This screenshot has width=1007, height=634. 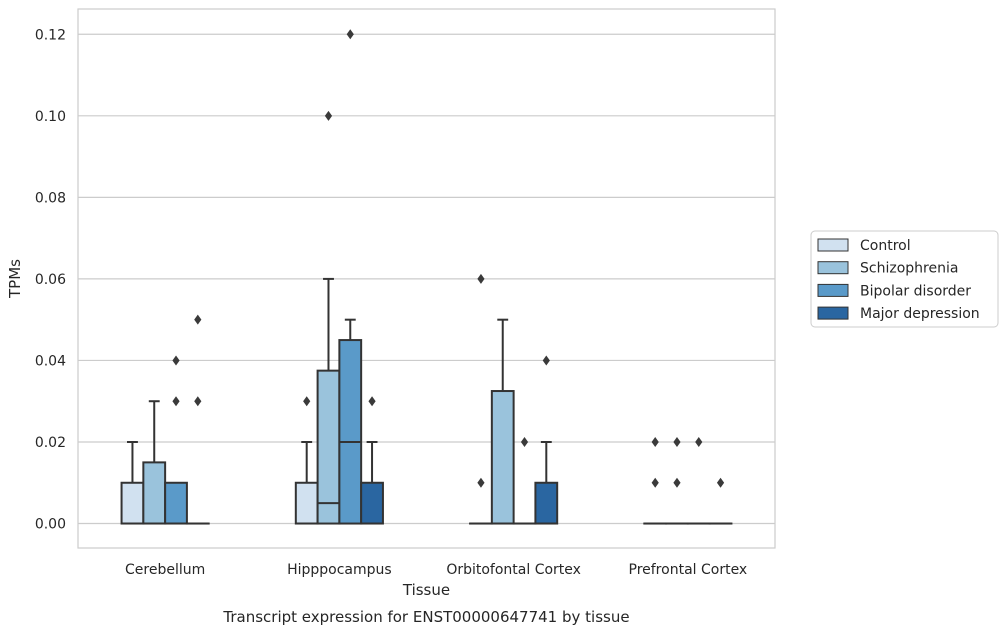 What do you see at coordinates (885, 246) in the screenshot?
I see `legend-label: Control` at bounding box center [885, 246].